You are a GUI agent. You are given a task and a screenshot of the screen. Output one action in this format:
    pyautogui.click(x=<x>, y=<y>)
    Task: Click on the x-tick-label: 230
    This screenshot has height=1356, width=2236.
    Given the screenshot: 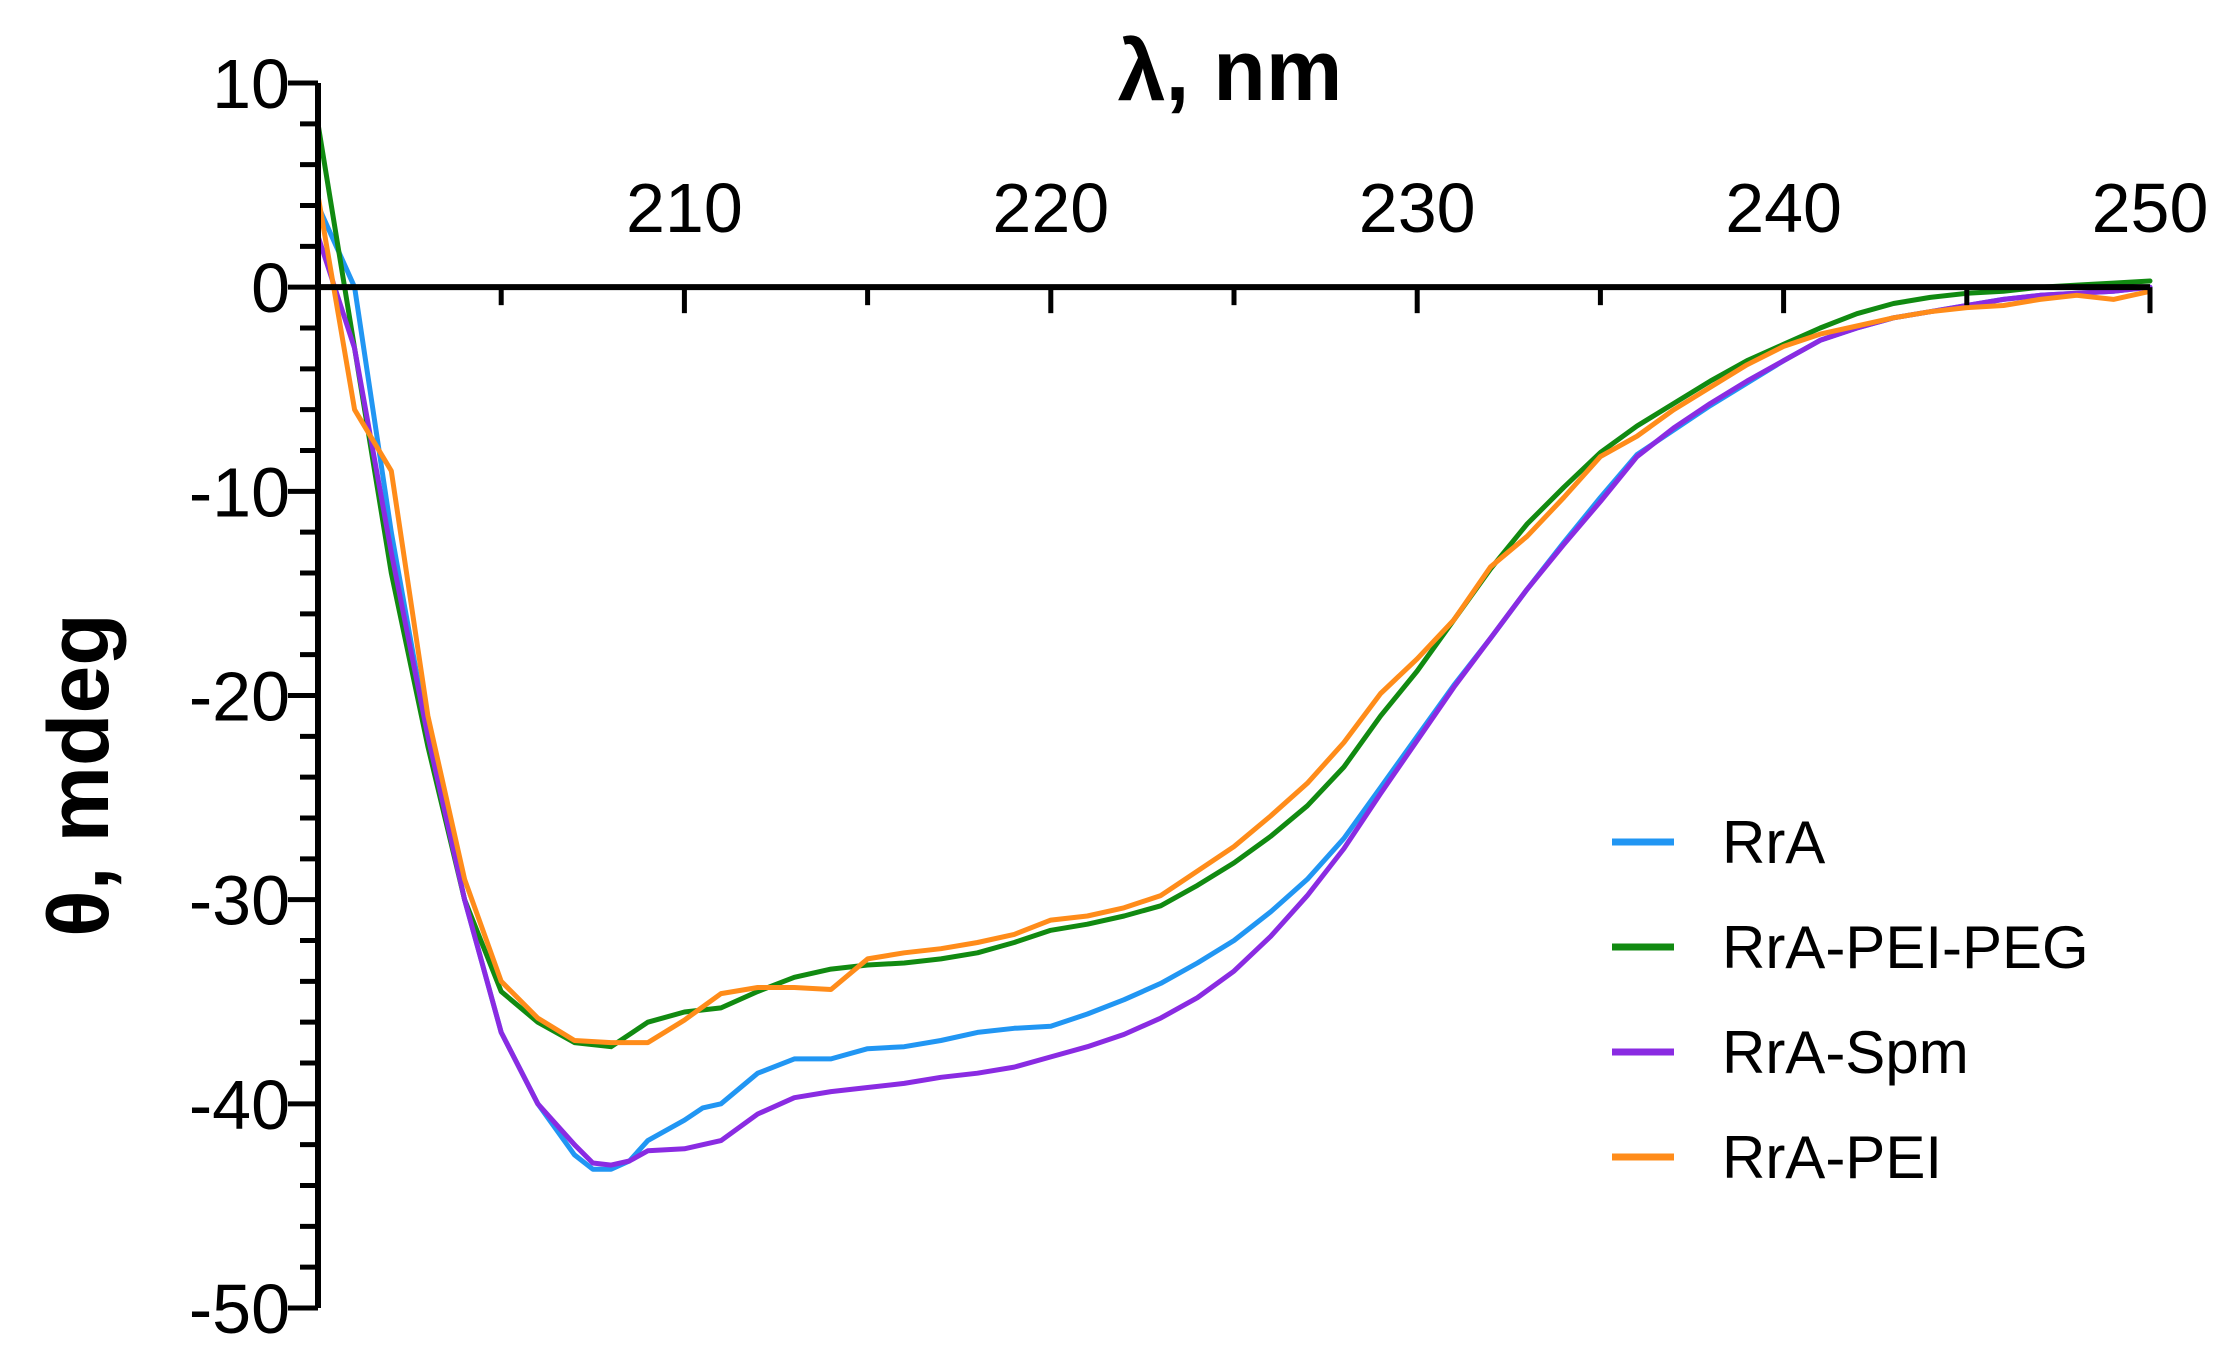 What is the action you would take?
    pyautogui.click(x=1417, y=208)
    